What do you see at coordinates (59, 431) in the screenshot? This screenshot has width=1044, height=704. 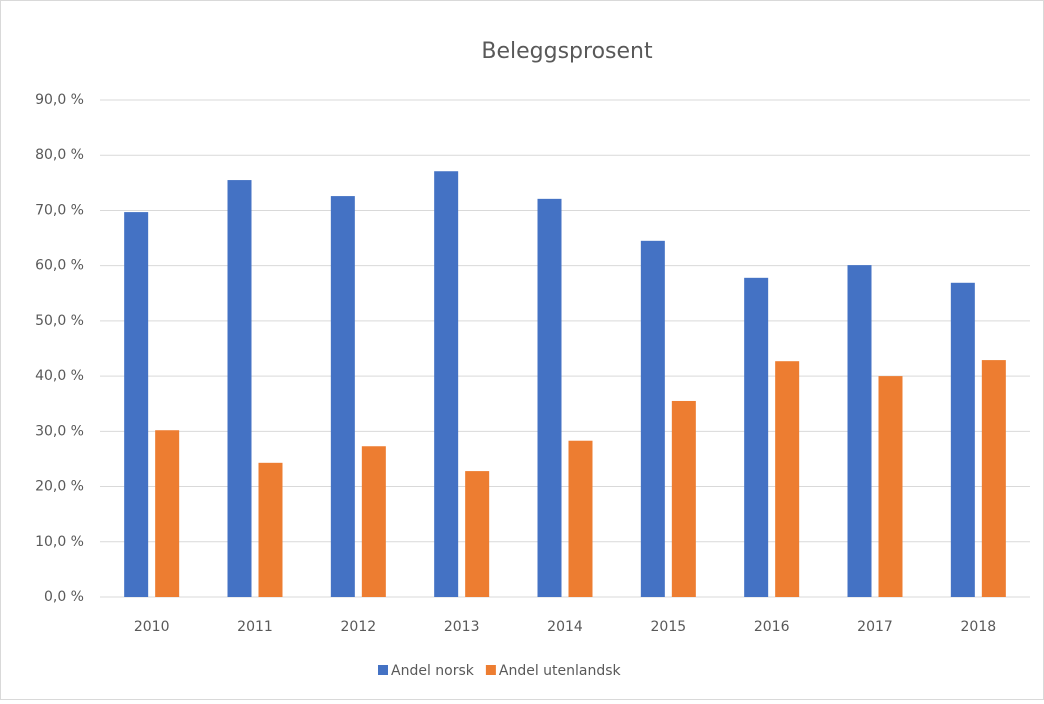 I see `y-tick-label: 30,0 %` at bounding box center [59, 431].